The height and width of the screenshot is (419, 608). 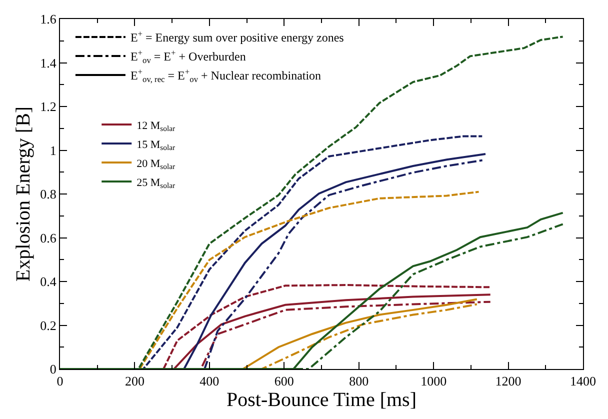 What do you see at coordinates (48, 19) in the screenshot?
I see `y-tick-label: 1.6` at bounding box center [48, 19].